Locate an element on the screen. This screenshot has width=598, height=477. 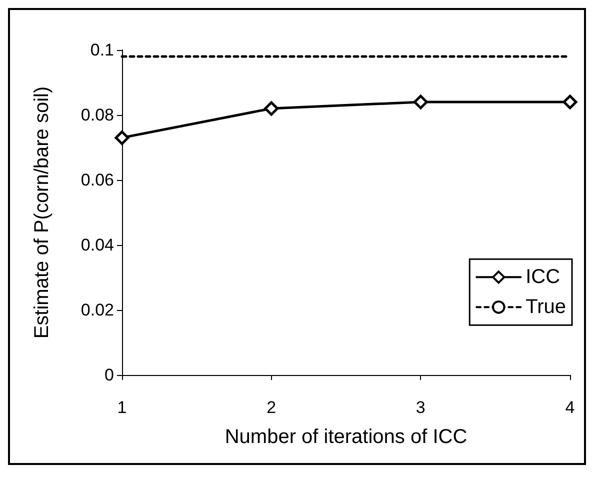
y-tick-label: 0.06 is located at coordinates (97, 180).